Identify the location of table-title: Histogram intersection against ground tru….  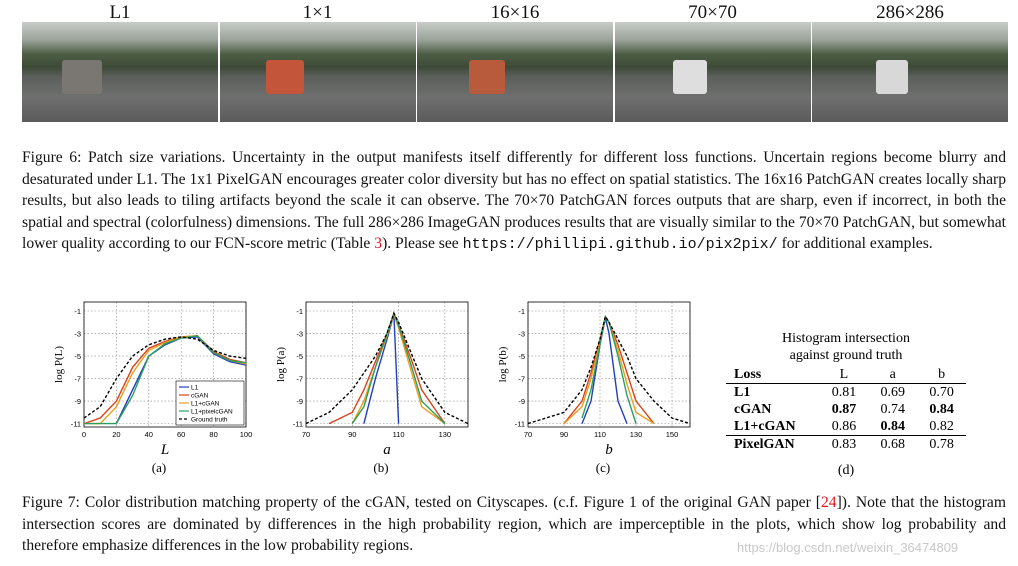
(846, 347).